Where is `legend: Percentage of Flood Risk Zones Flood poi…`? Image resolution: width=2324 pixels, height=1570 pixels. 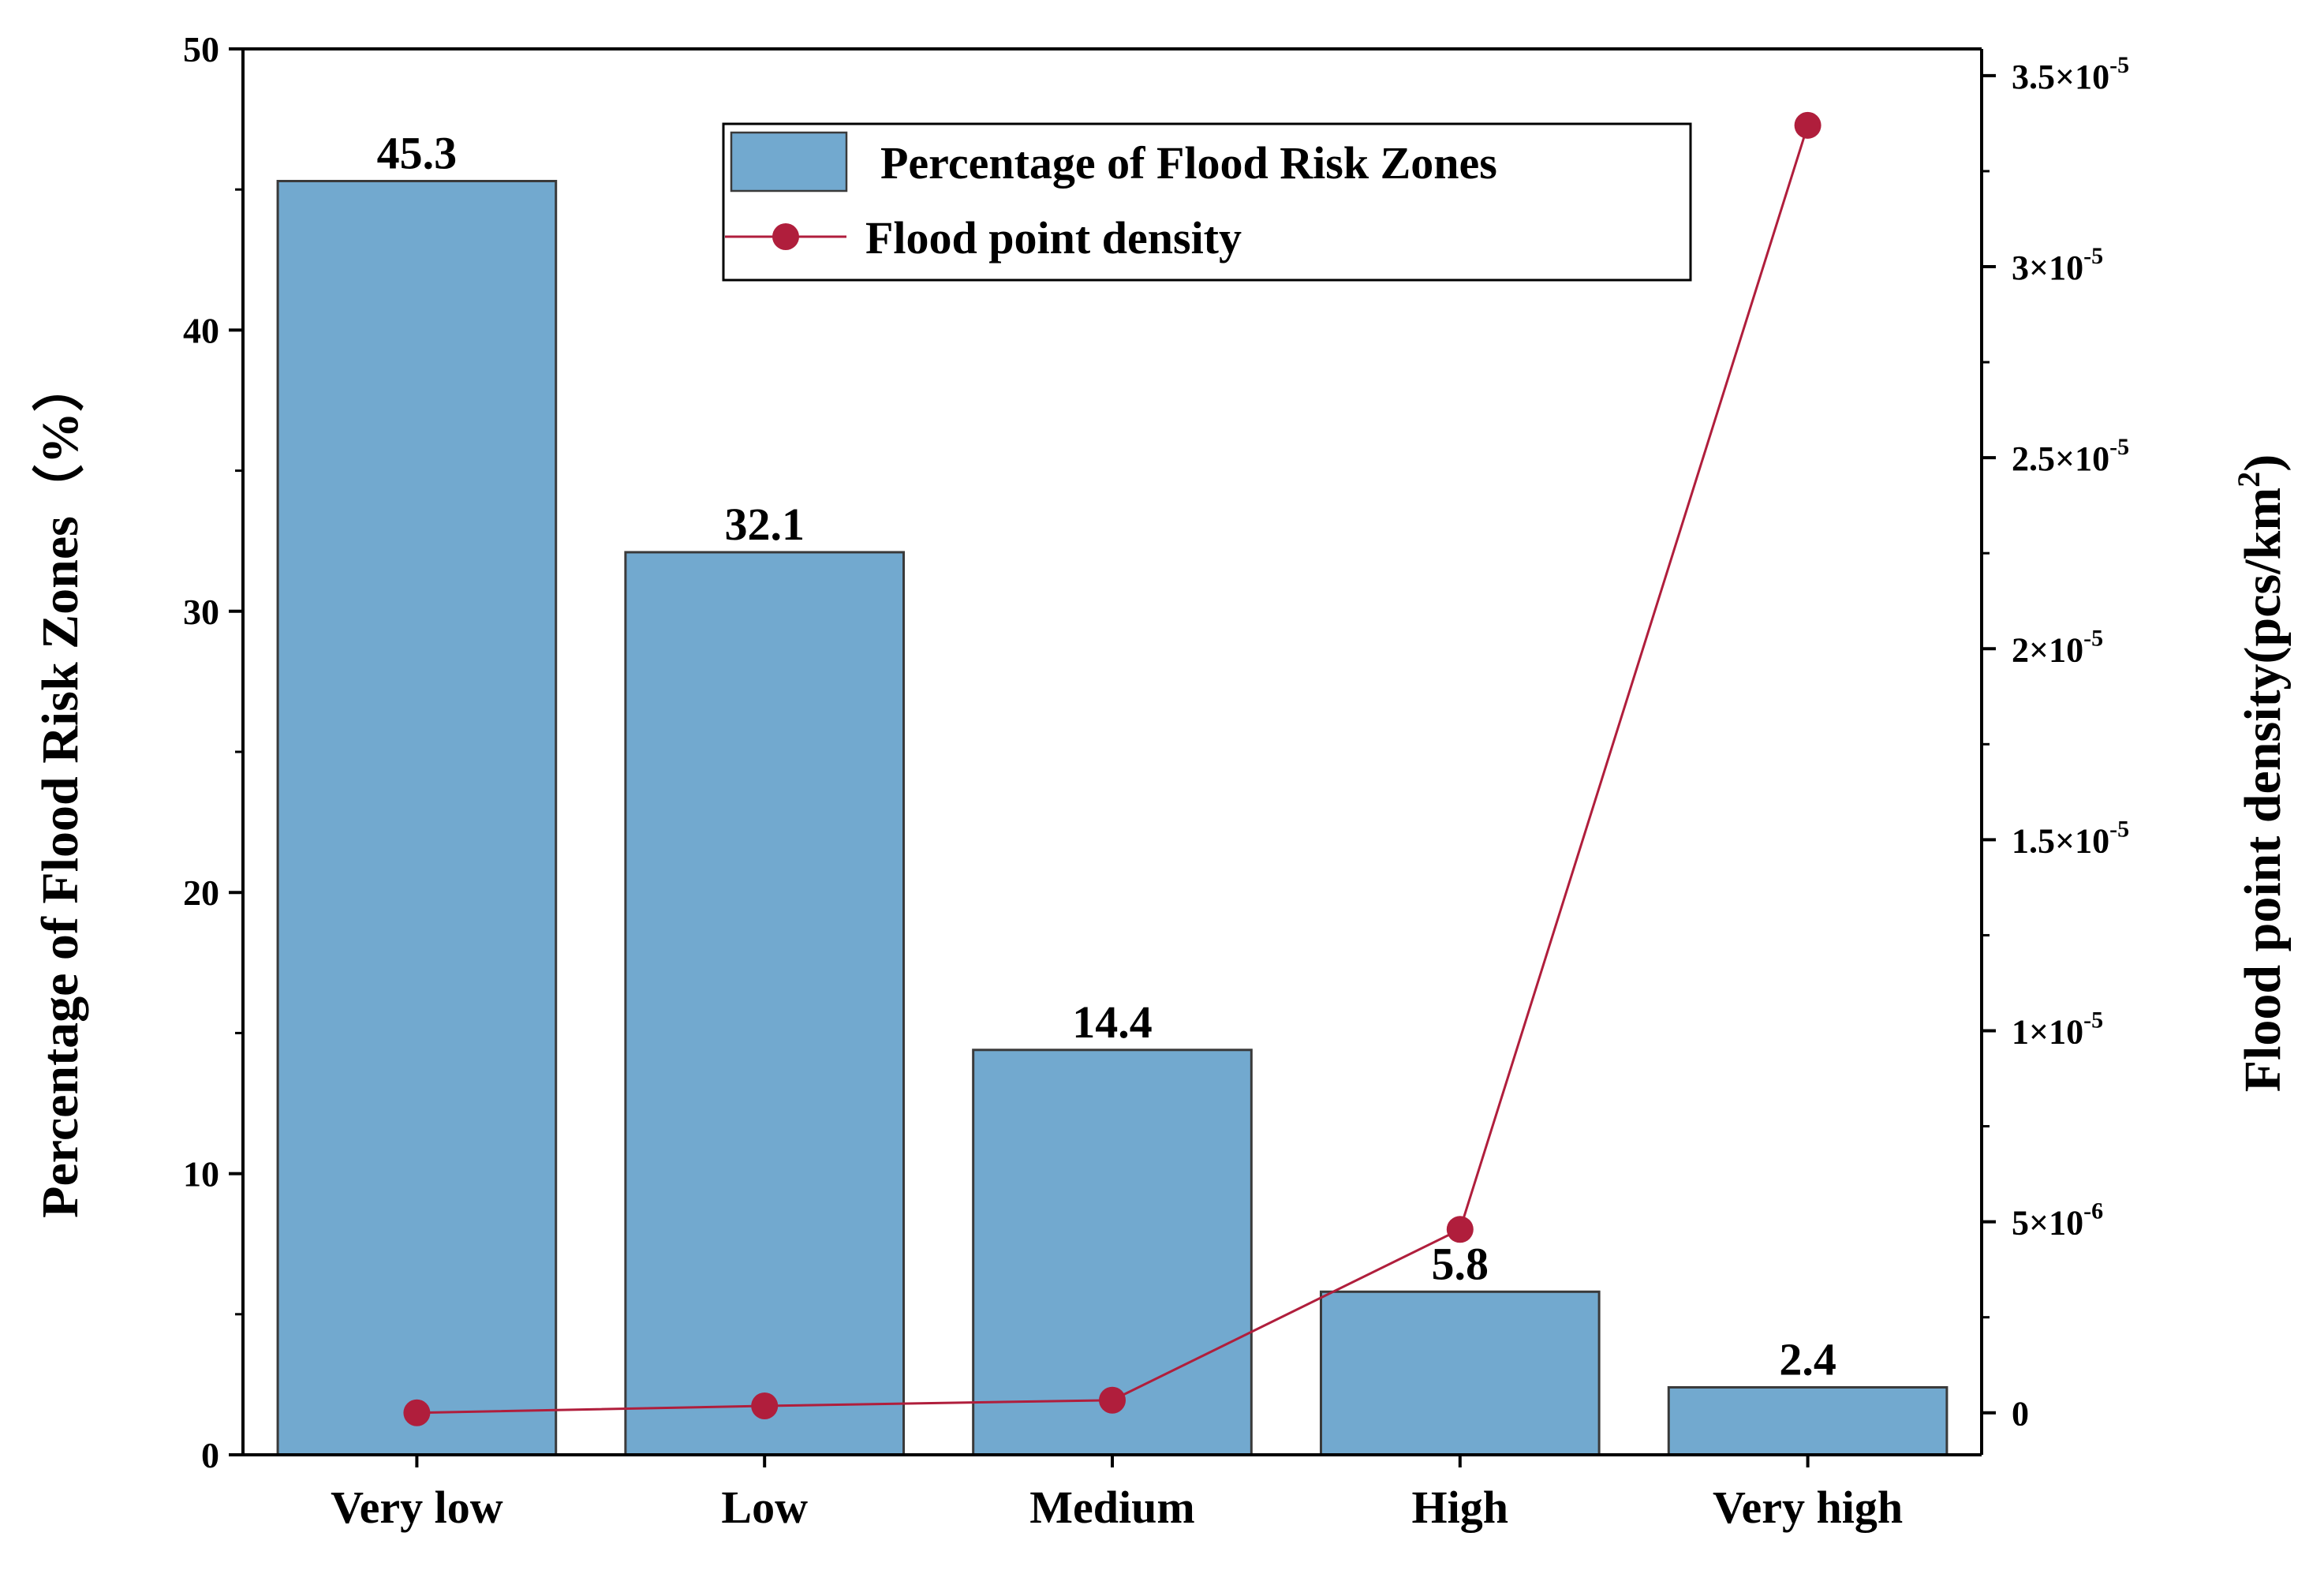 legend: Percentage of Flood Risk Zones Flood poi… is located at coordinates (1207, 202).